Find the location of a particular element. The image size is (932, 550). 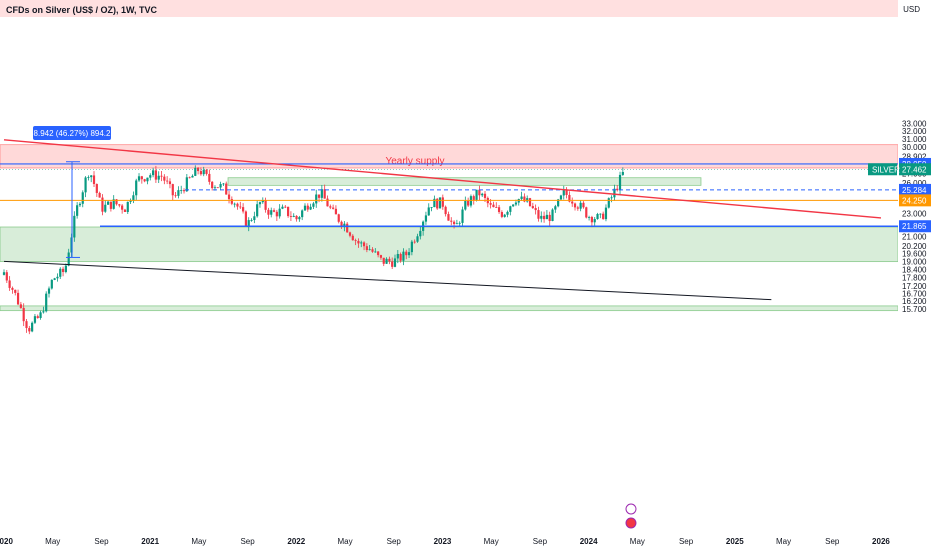

price-badge-label: 25.284 is located at coordinates (914, 190).